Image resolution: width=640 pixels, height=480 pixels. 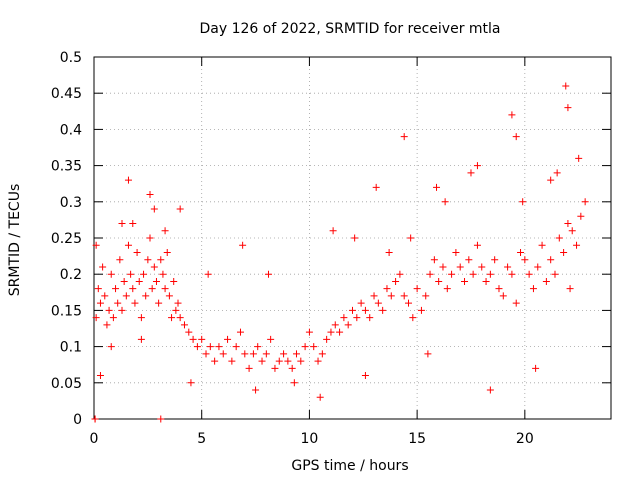 What do you see at coordinates (66, 239) in the screenshot?
I see `y-tick-label: 0.25` at bounding box center [66, 239].